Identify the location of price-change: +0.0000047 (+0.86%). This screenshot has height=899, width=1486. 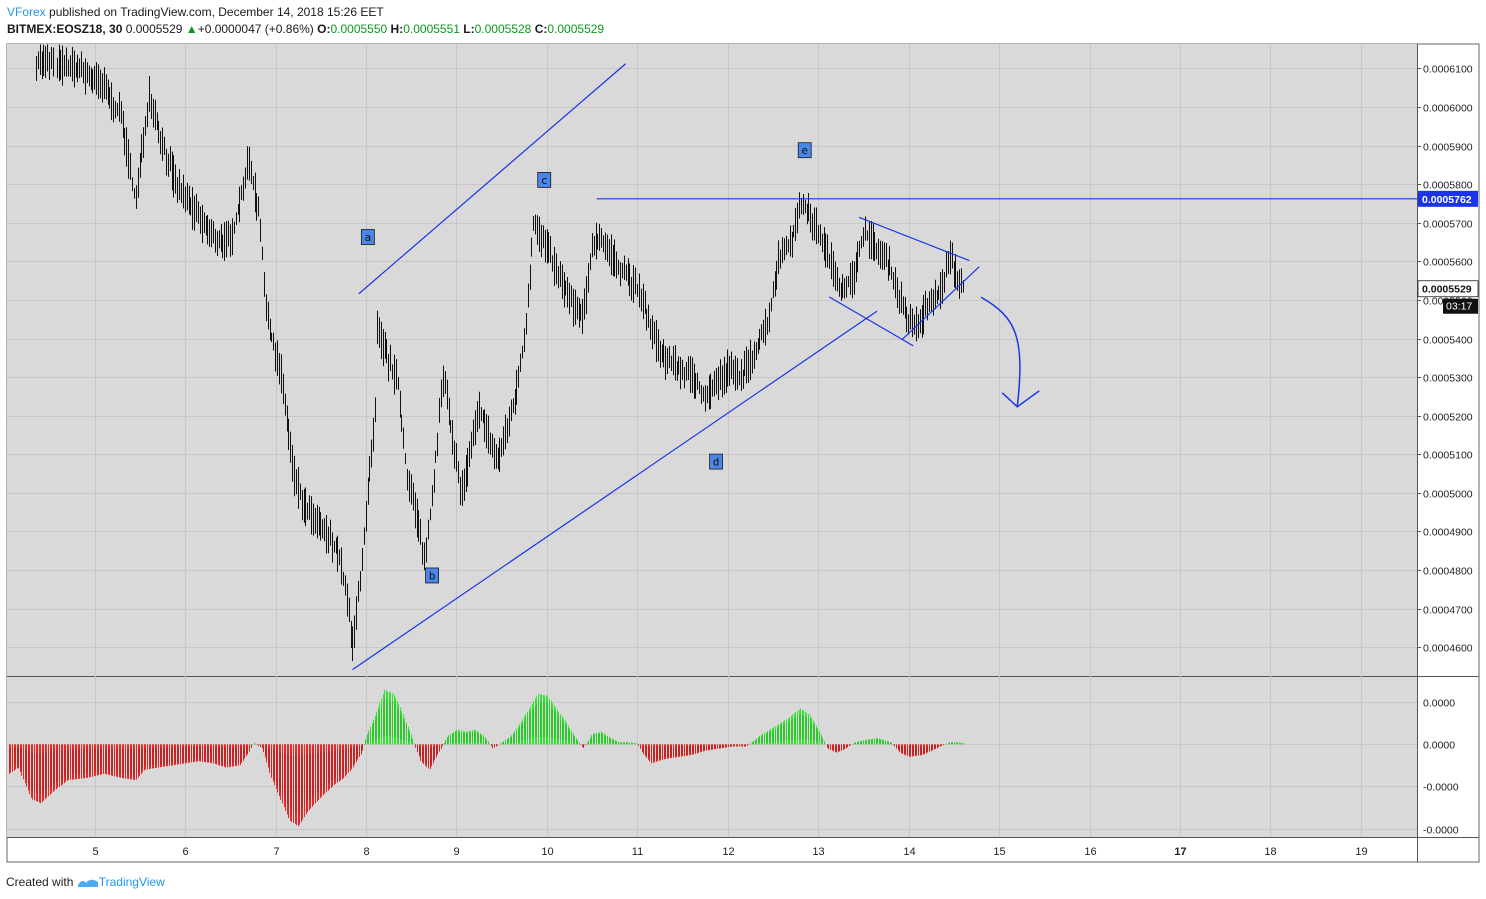
(255, 29).